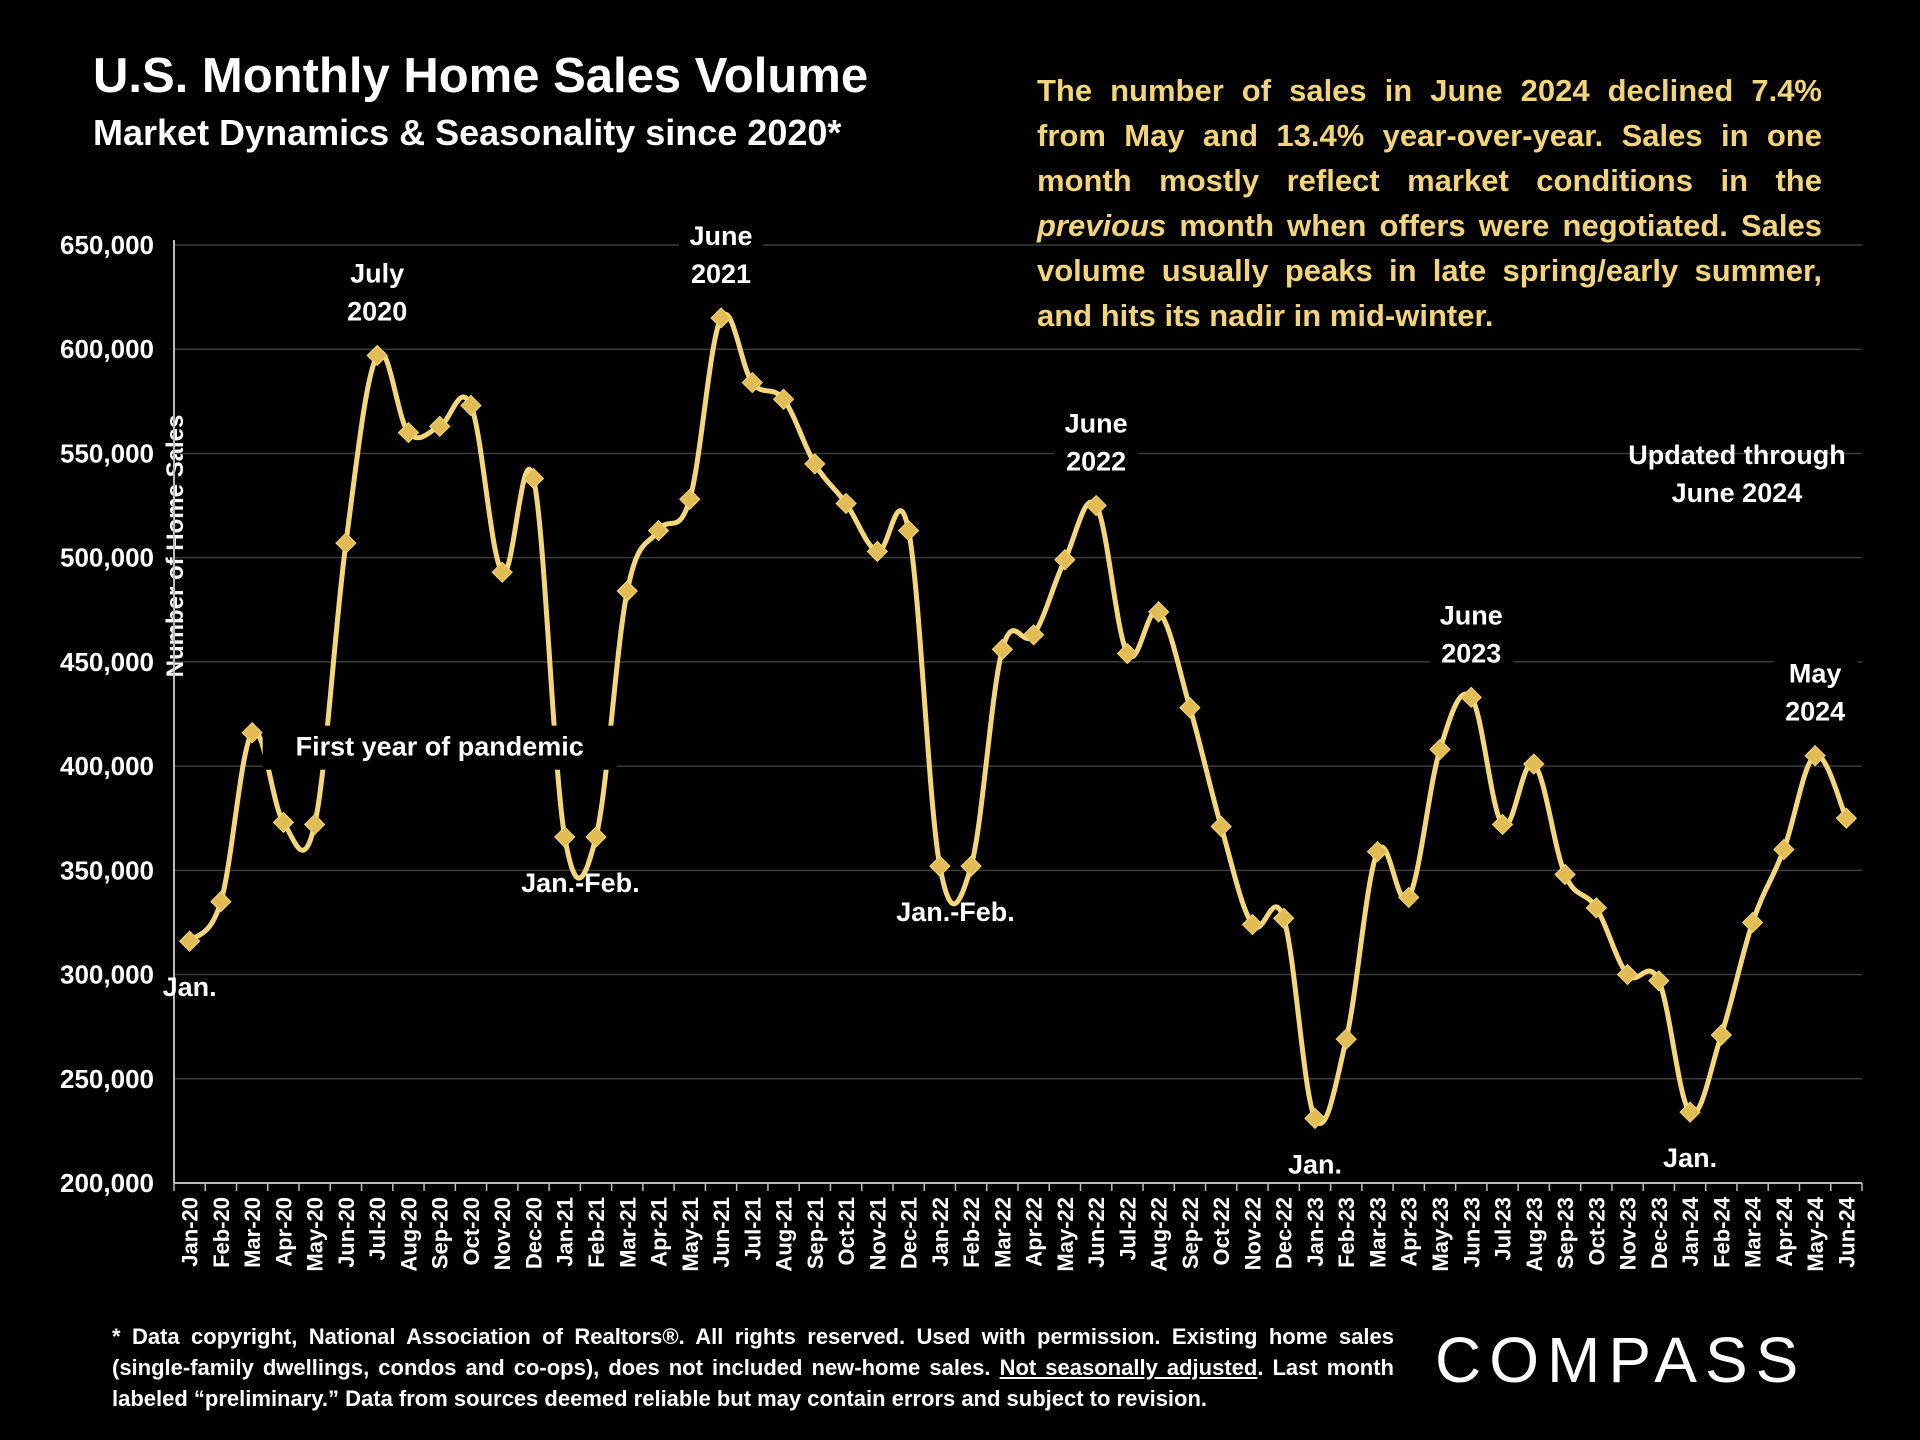  What do you see at coordinates (1471, 1232) in the screenshot?
I see `x-tick-label: Jun-23` at bounding box center [1471, 1232].